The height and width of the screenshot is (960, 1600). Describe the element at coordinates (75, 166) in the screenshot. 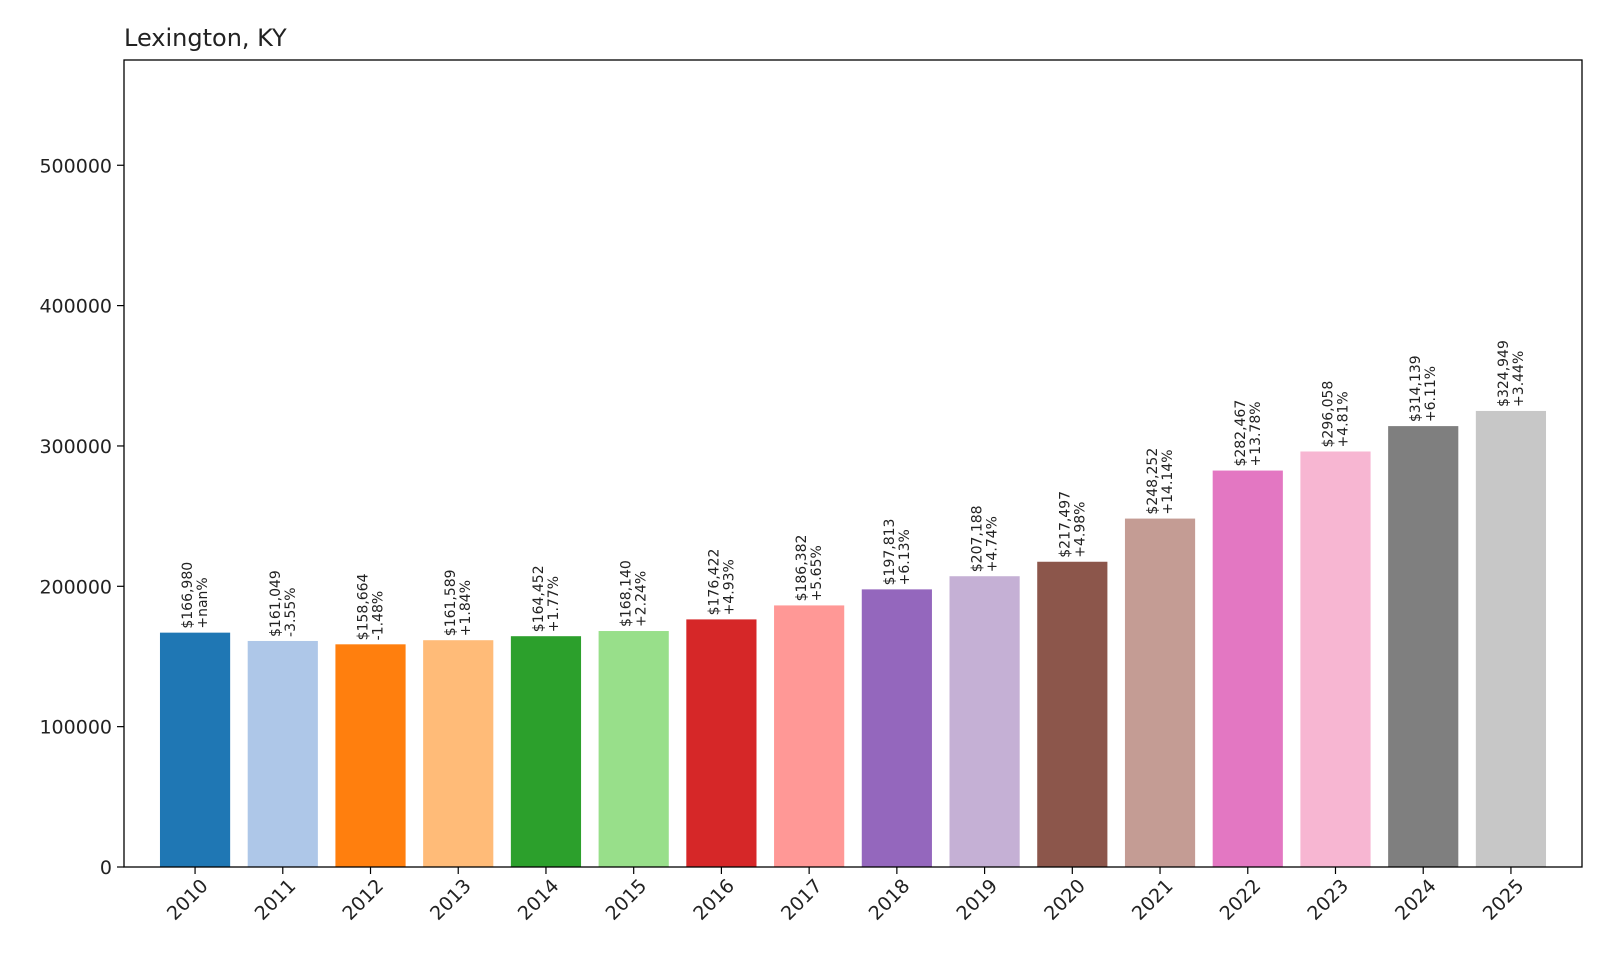

I see `y-tick-label-500000: 500000` at that location.